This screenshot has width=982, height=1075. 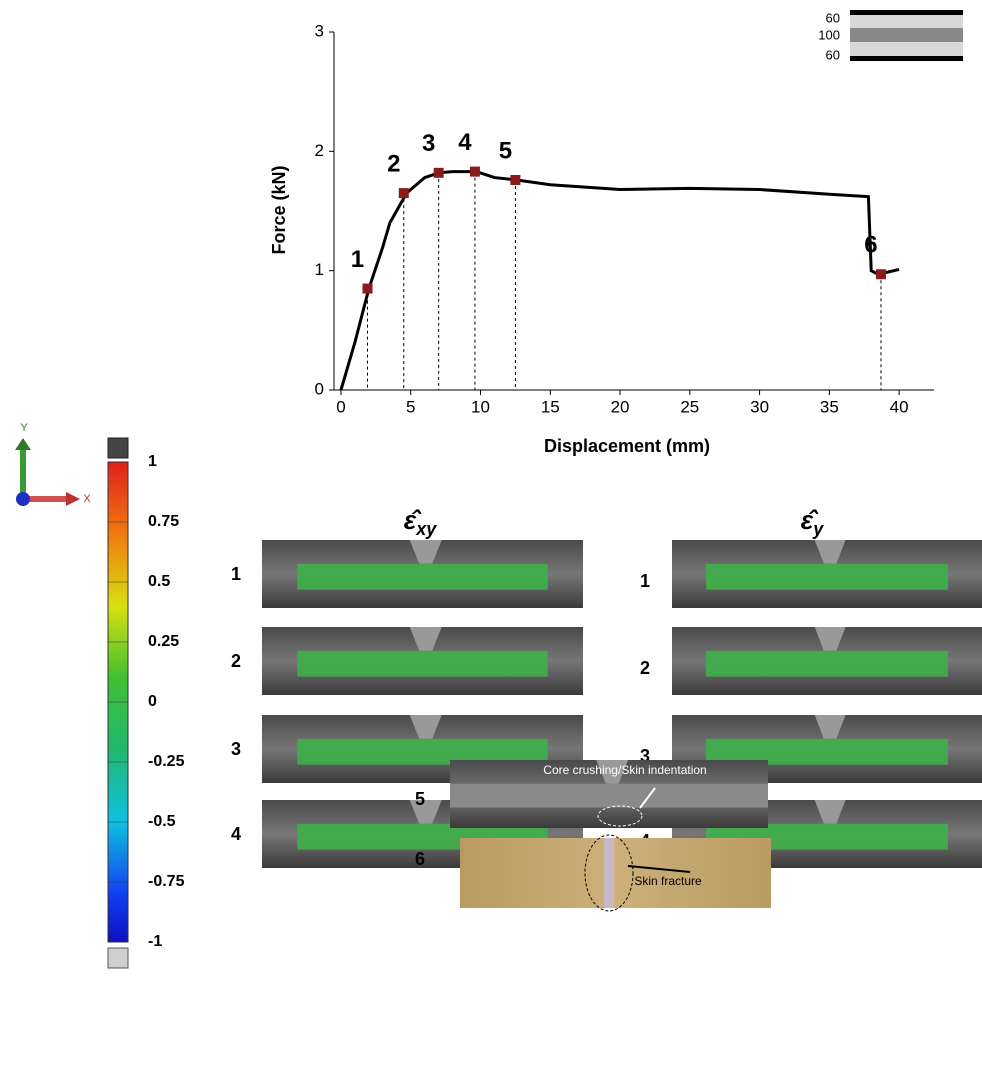 What do you see at coordinates (480, 406) in the screenshot?
I see `x-tick-label: 10` at bounding box center [480, 406].